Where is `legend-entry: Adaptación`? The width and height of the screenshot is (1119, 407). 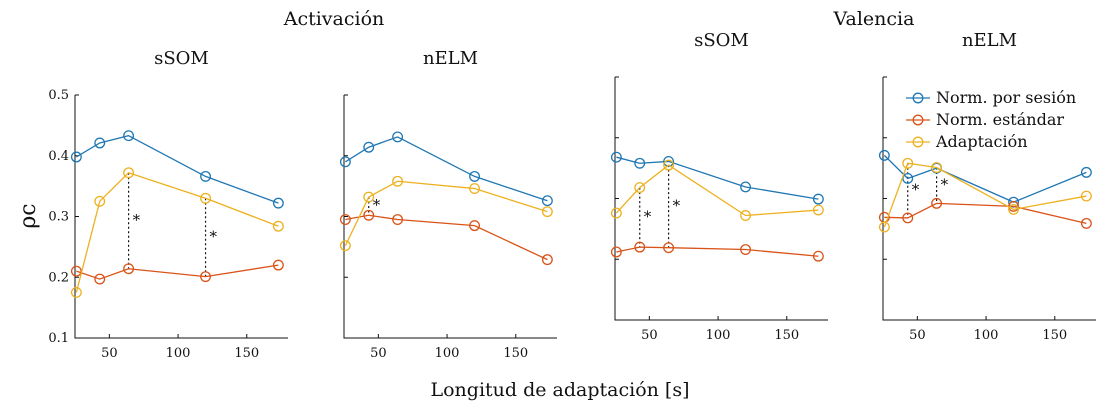
legend-entry: Adaptación is located at coordinates (967, 141).